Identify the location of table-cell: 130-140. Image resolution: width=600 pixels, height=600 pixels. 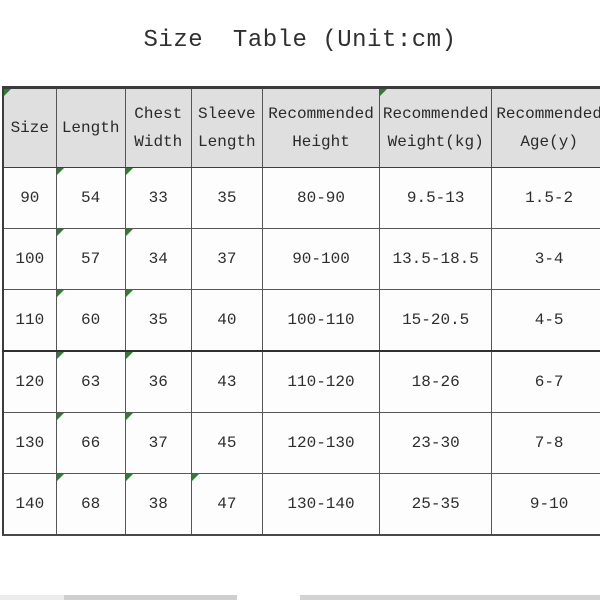
(321, 504).